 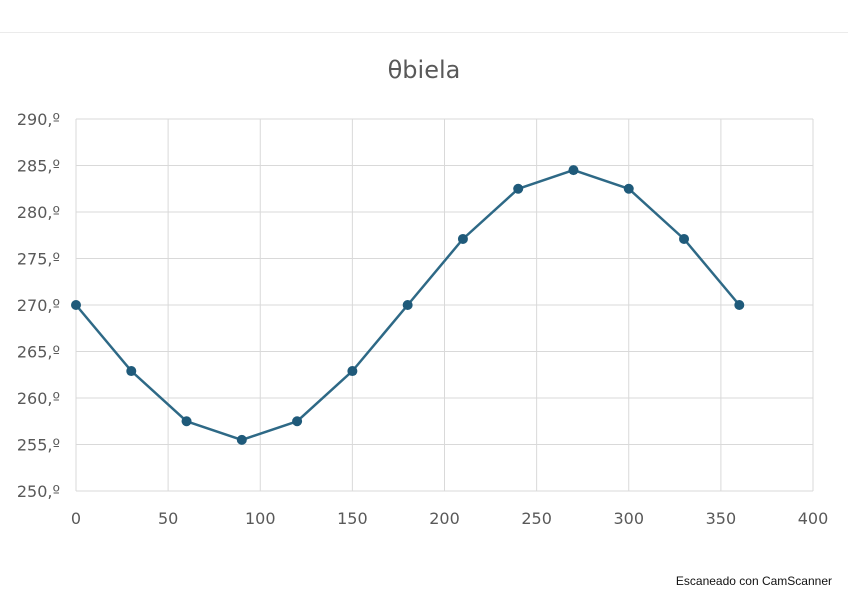 What do you see at coordinates (76, 518) in the screenshot?
I see `x-tick-label: 0` at bounding box center [76, 518].